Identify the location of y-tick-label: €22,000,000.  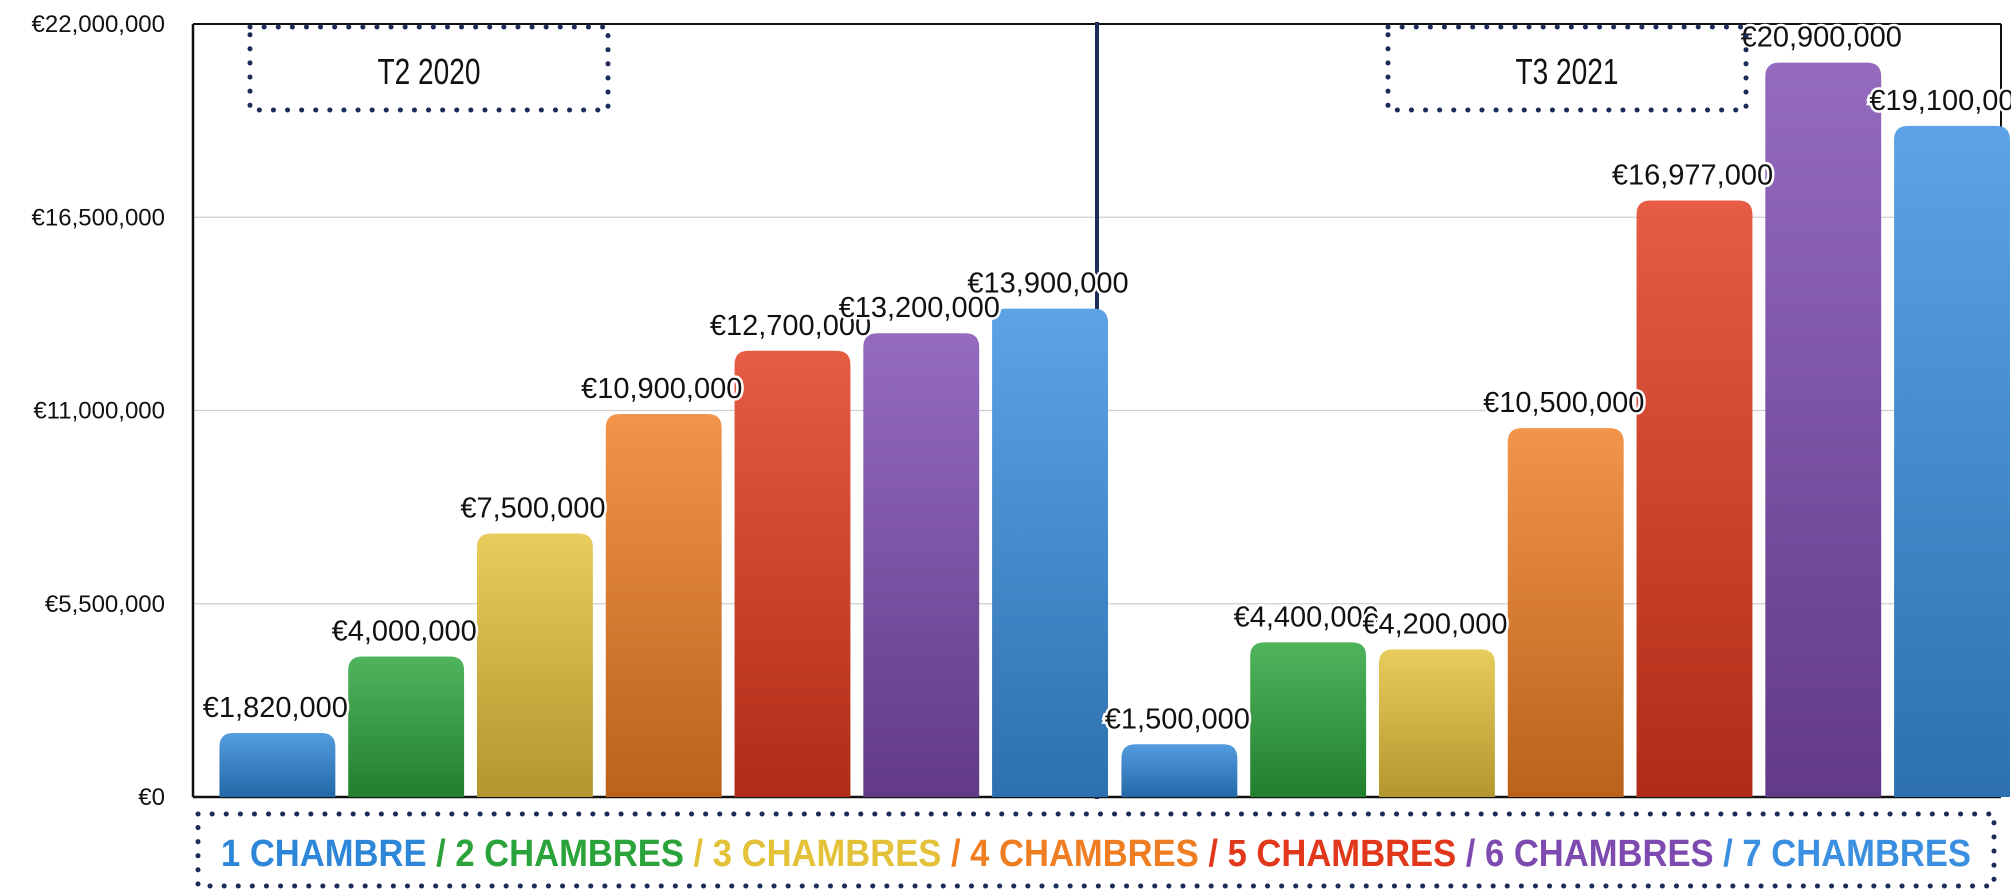
(98, 24).